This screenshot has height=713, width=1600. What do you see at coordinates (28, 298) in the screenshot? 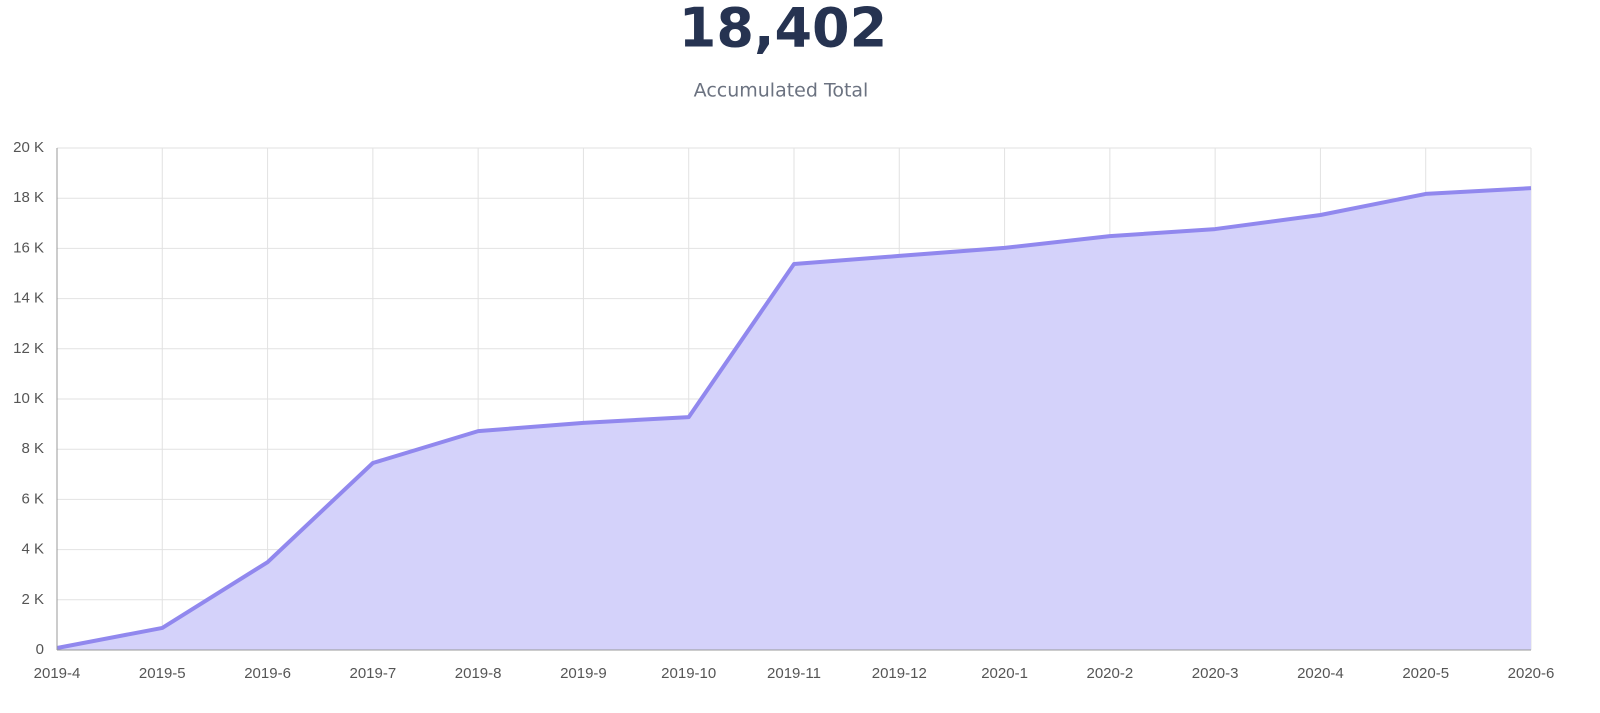
I see `y-tick-label: 14 K` at bounding box center [28, 298].